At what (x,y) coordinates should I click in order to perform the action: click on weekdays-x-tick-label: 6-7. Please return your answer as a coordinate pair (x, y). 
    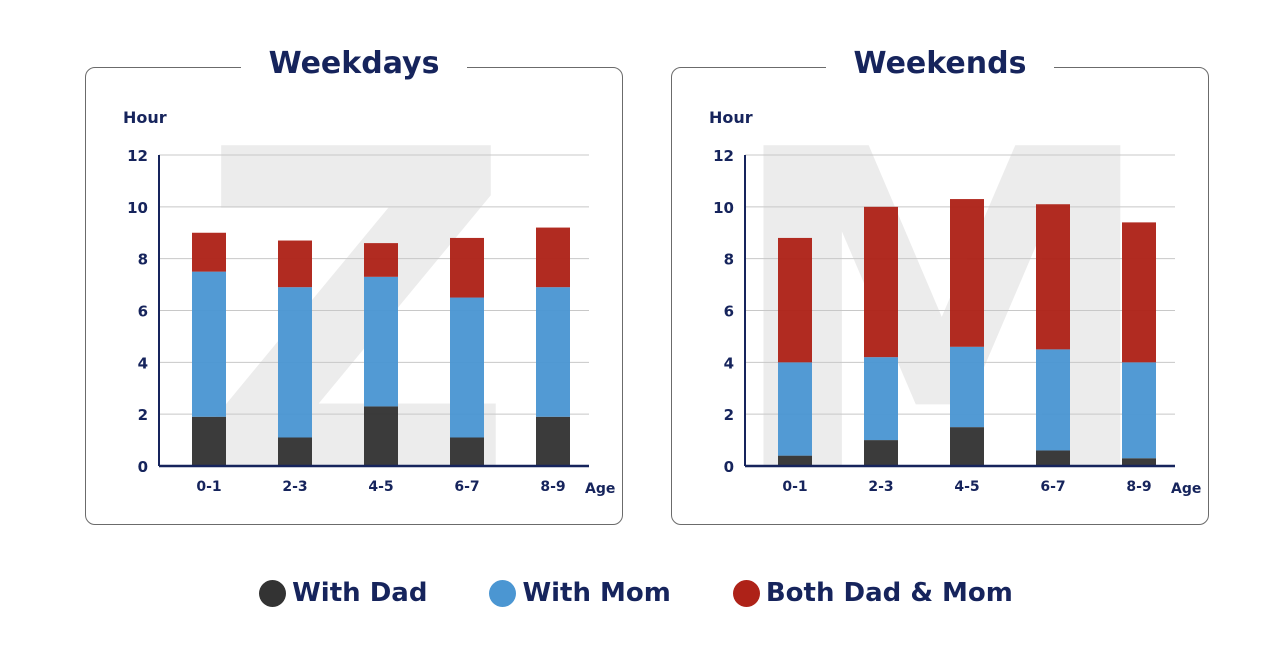
    Looking at the image, I should click on (466, 487).